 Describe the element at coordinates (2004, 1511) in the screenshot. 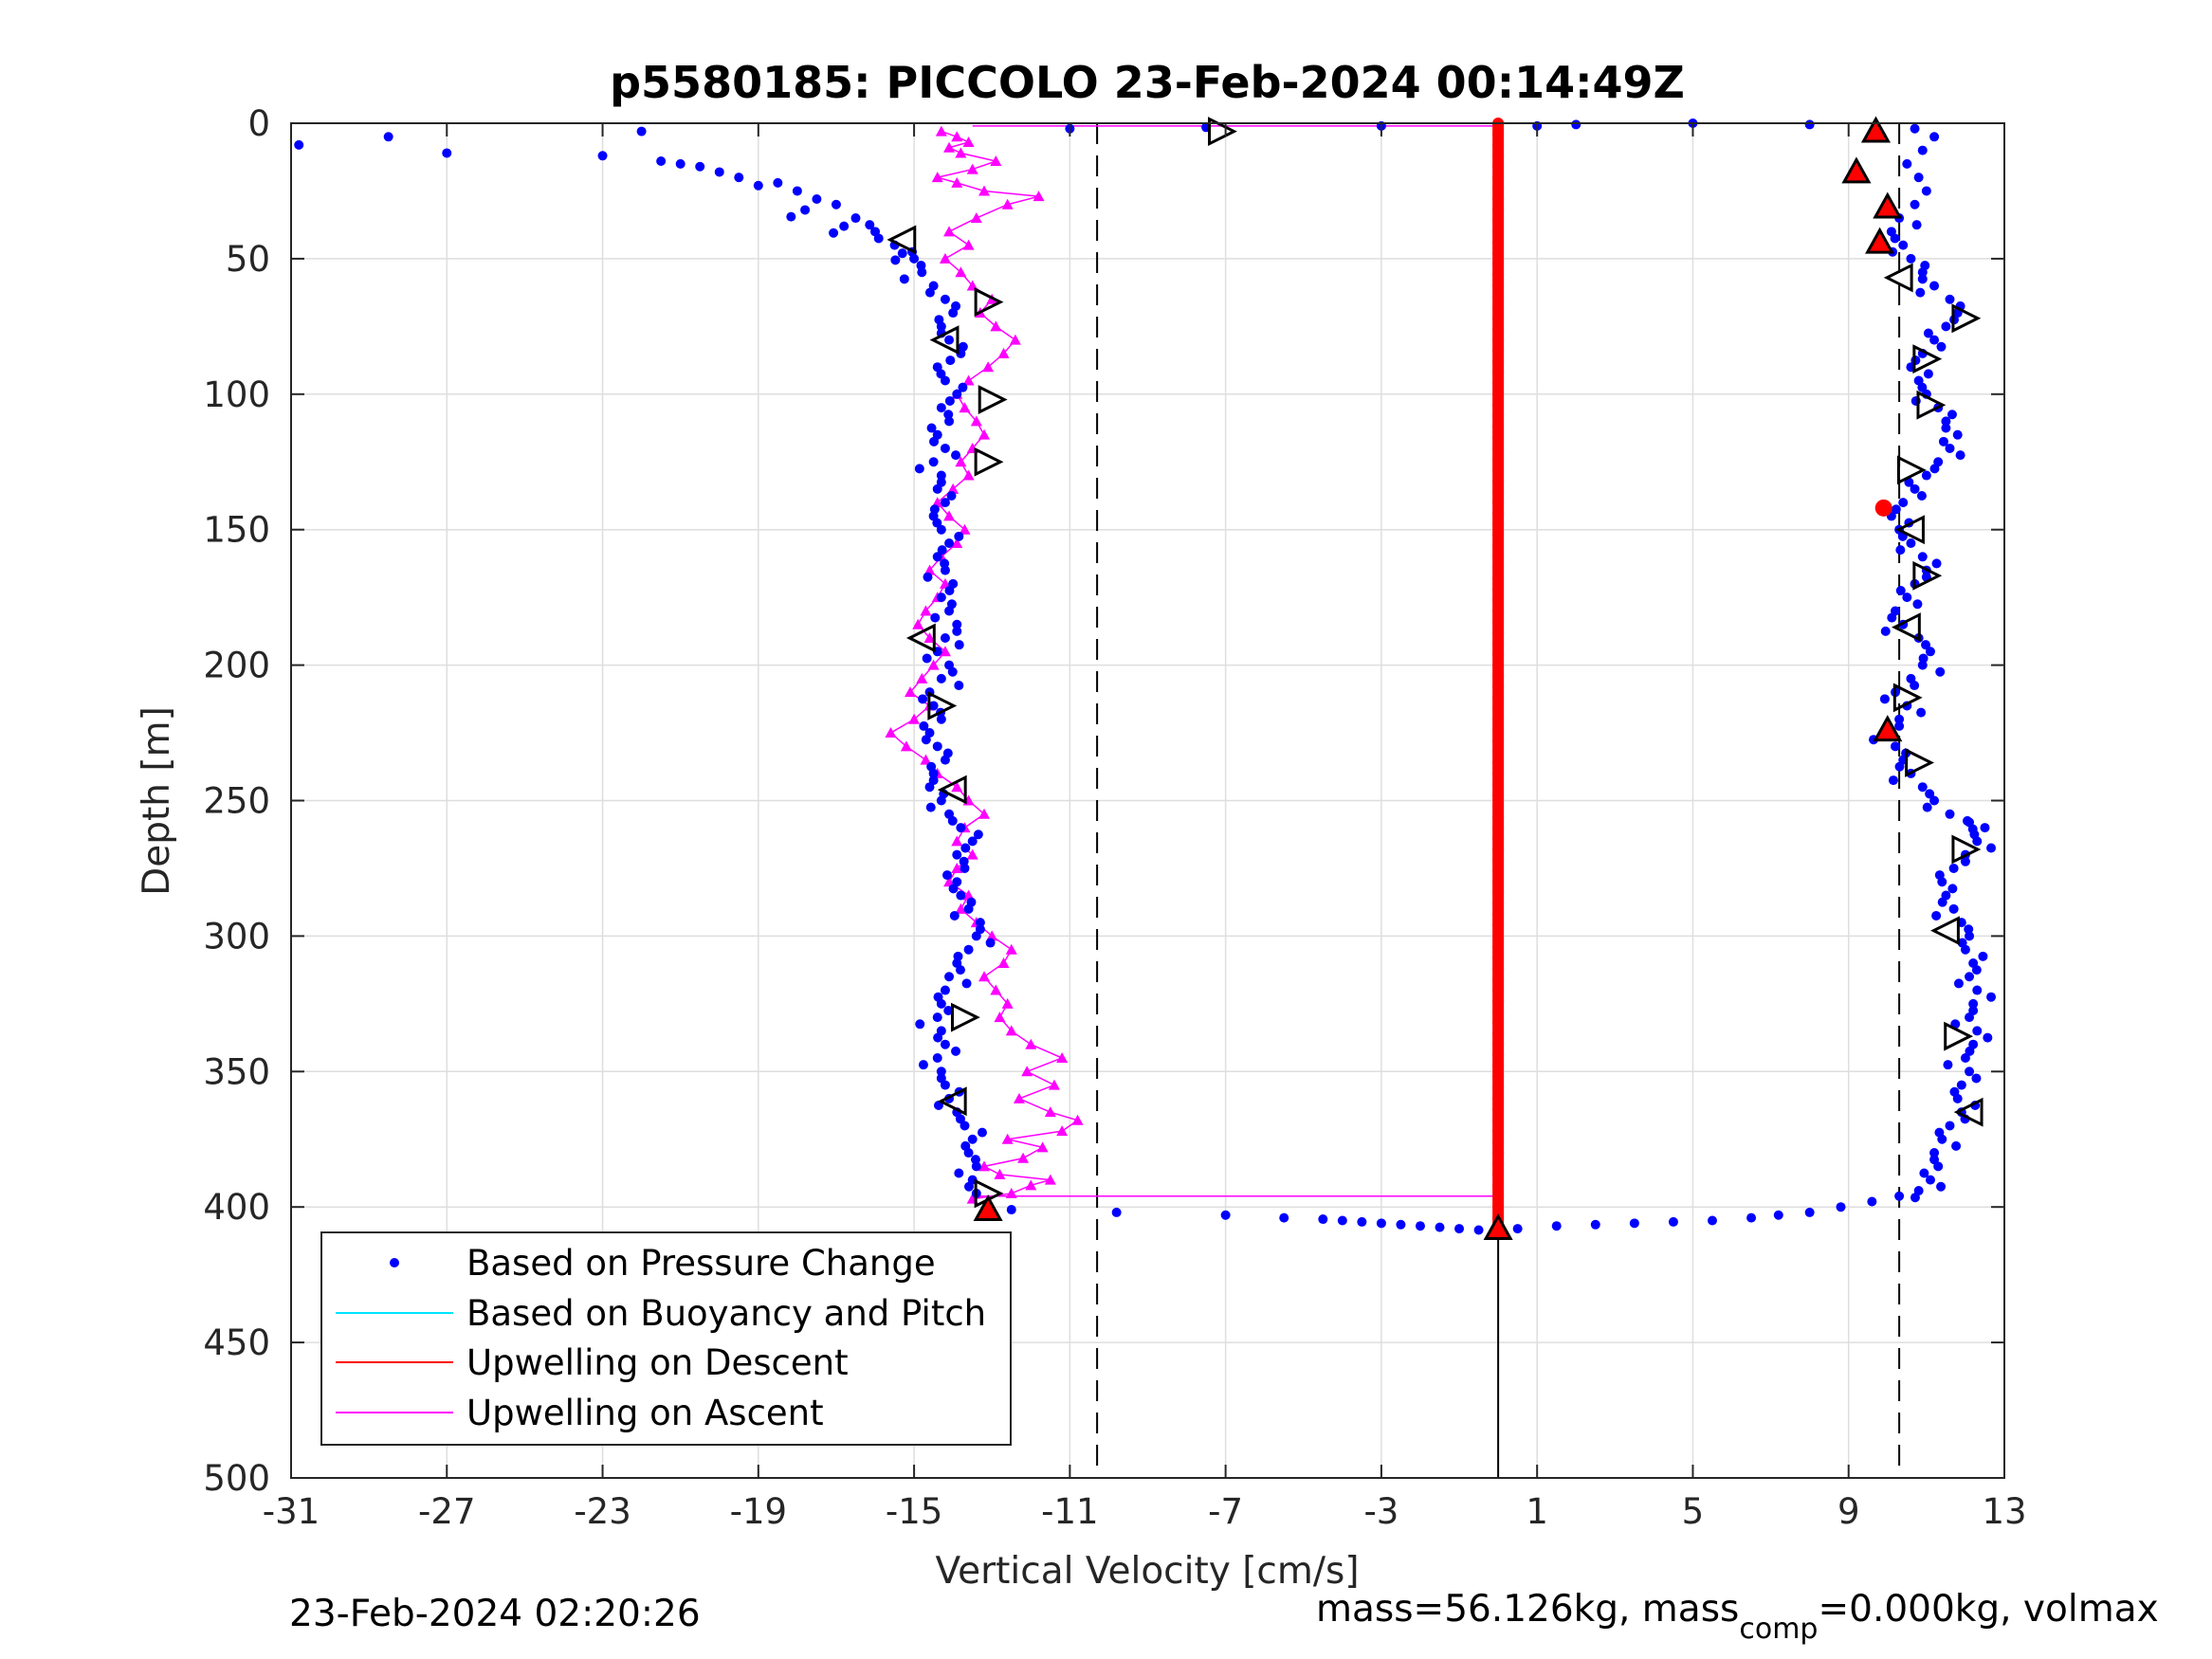

I see `x-tick-label: 13` at that location.